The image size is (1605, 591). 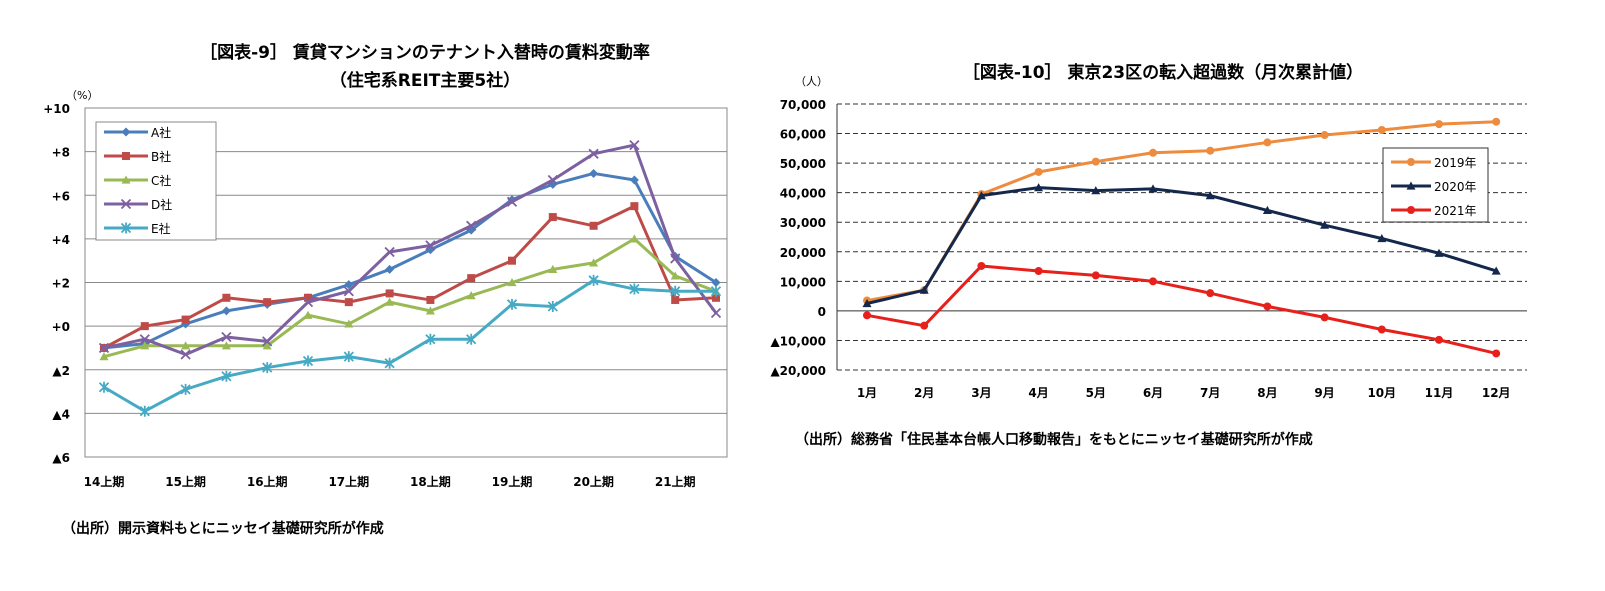 What do you see at coordinates (267, 481) in the screenshot?
I see `chart1-x-tick-label: 16上期` at bounding box center [267, 481].